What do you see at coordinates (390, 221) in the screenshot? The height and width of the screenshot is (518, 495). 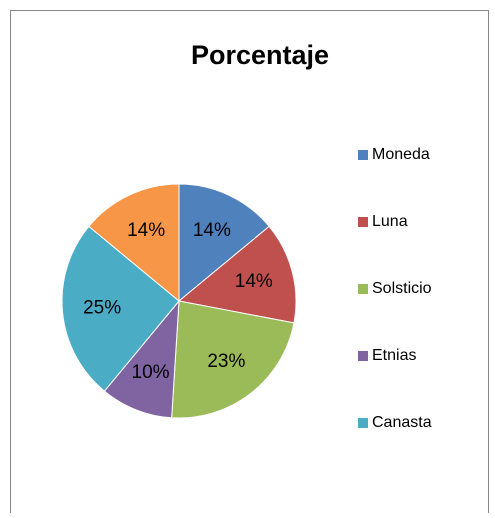 I see `legend-label: Luna` at bounding box center [390, 221].